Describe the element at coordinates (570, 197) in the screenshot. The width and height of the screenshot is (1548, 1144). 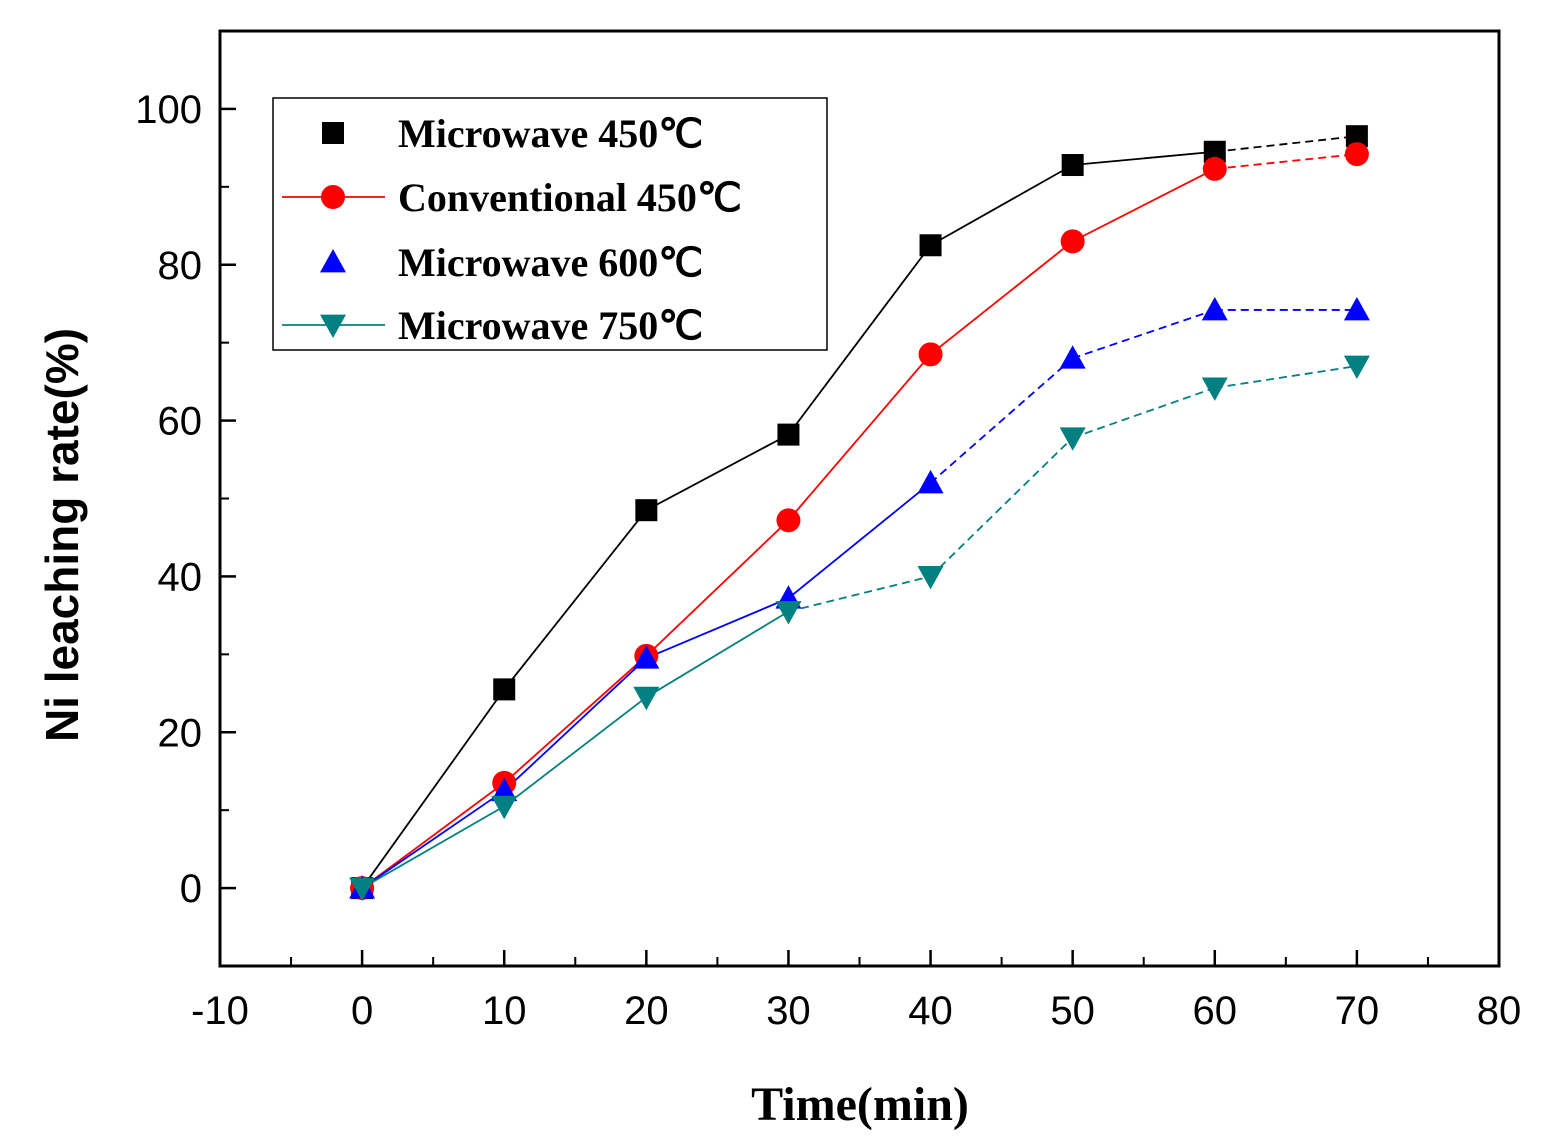
I see `legend-label: Conventional 450℃` at that location.